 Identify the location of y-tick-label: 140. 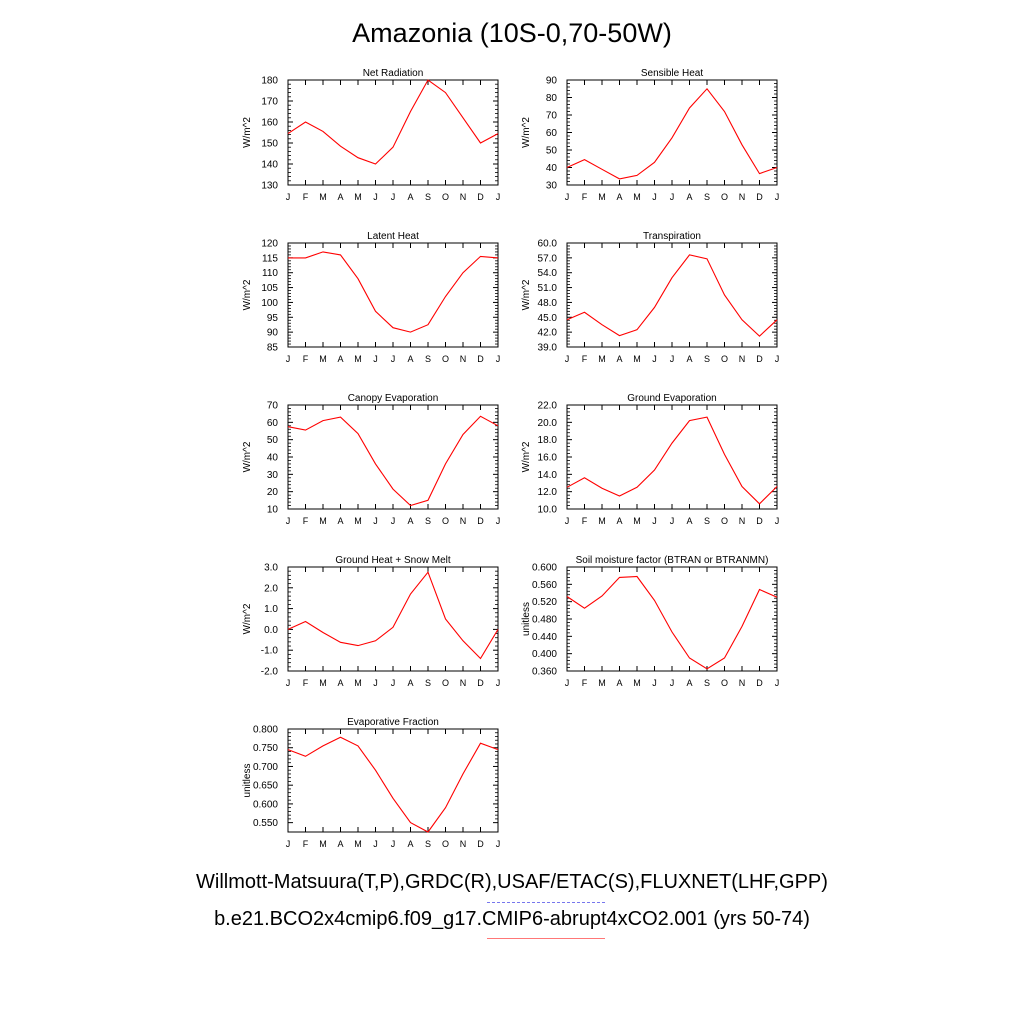
(269, 165).